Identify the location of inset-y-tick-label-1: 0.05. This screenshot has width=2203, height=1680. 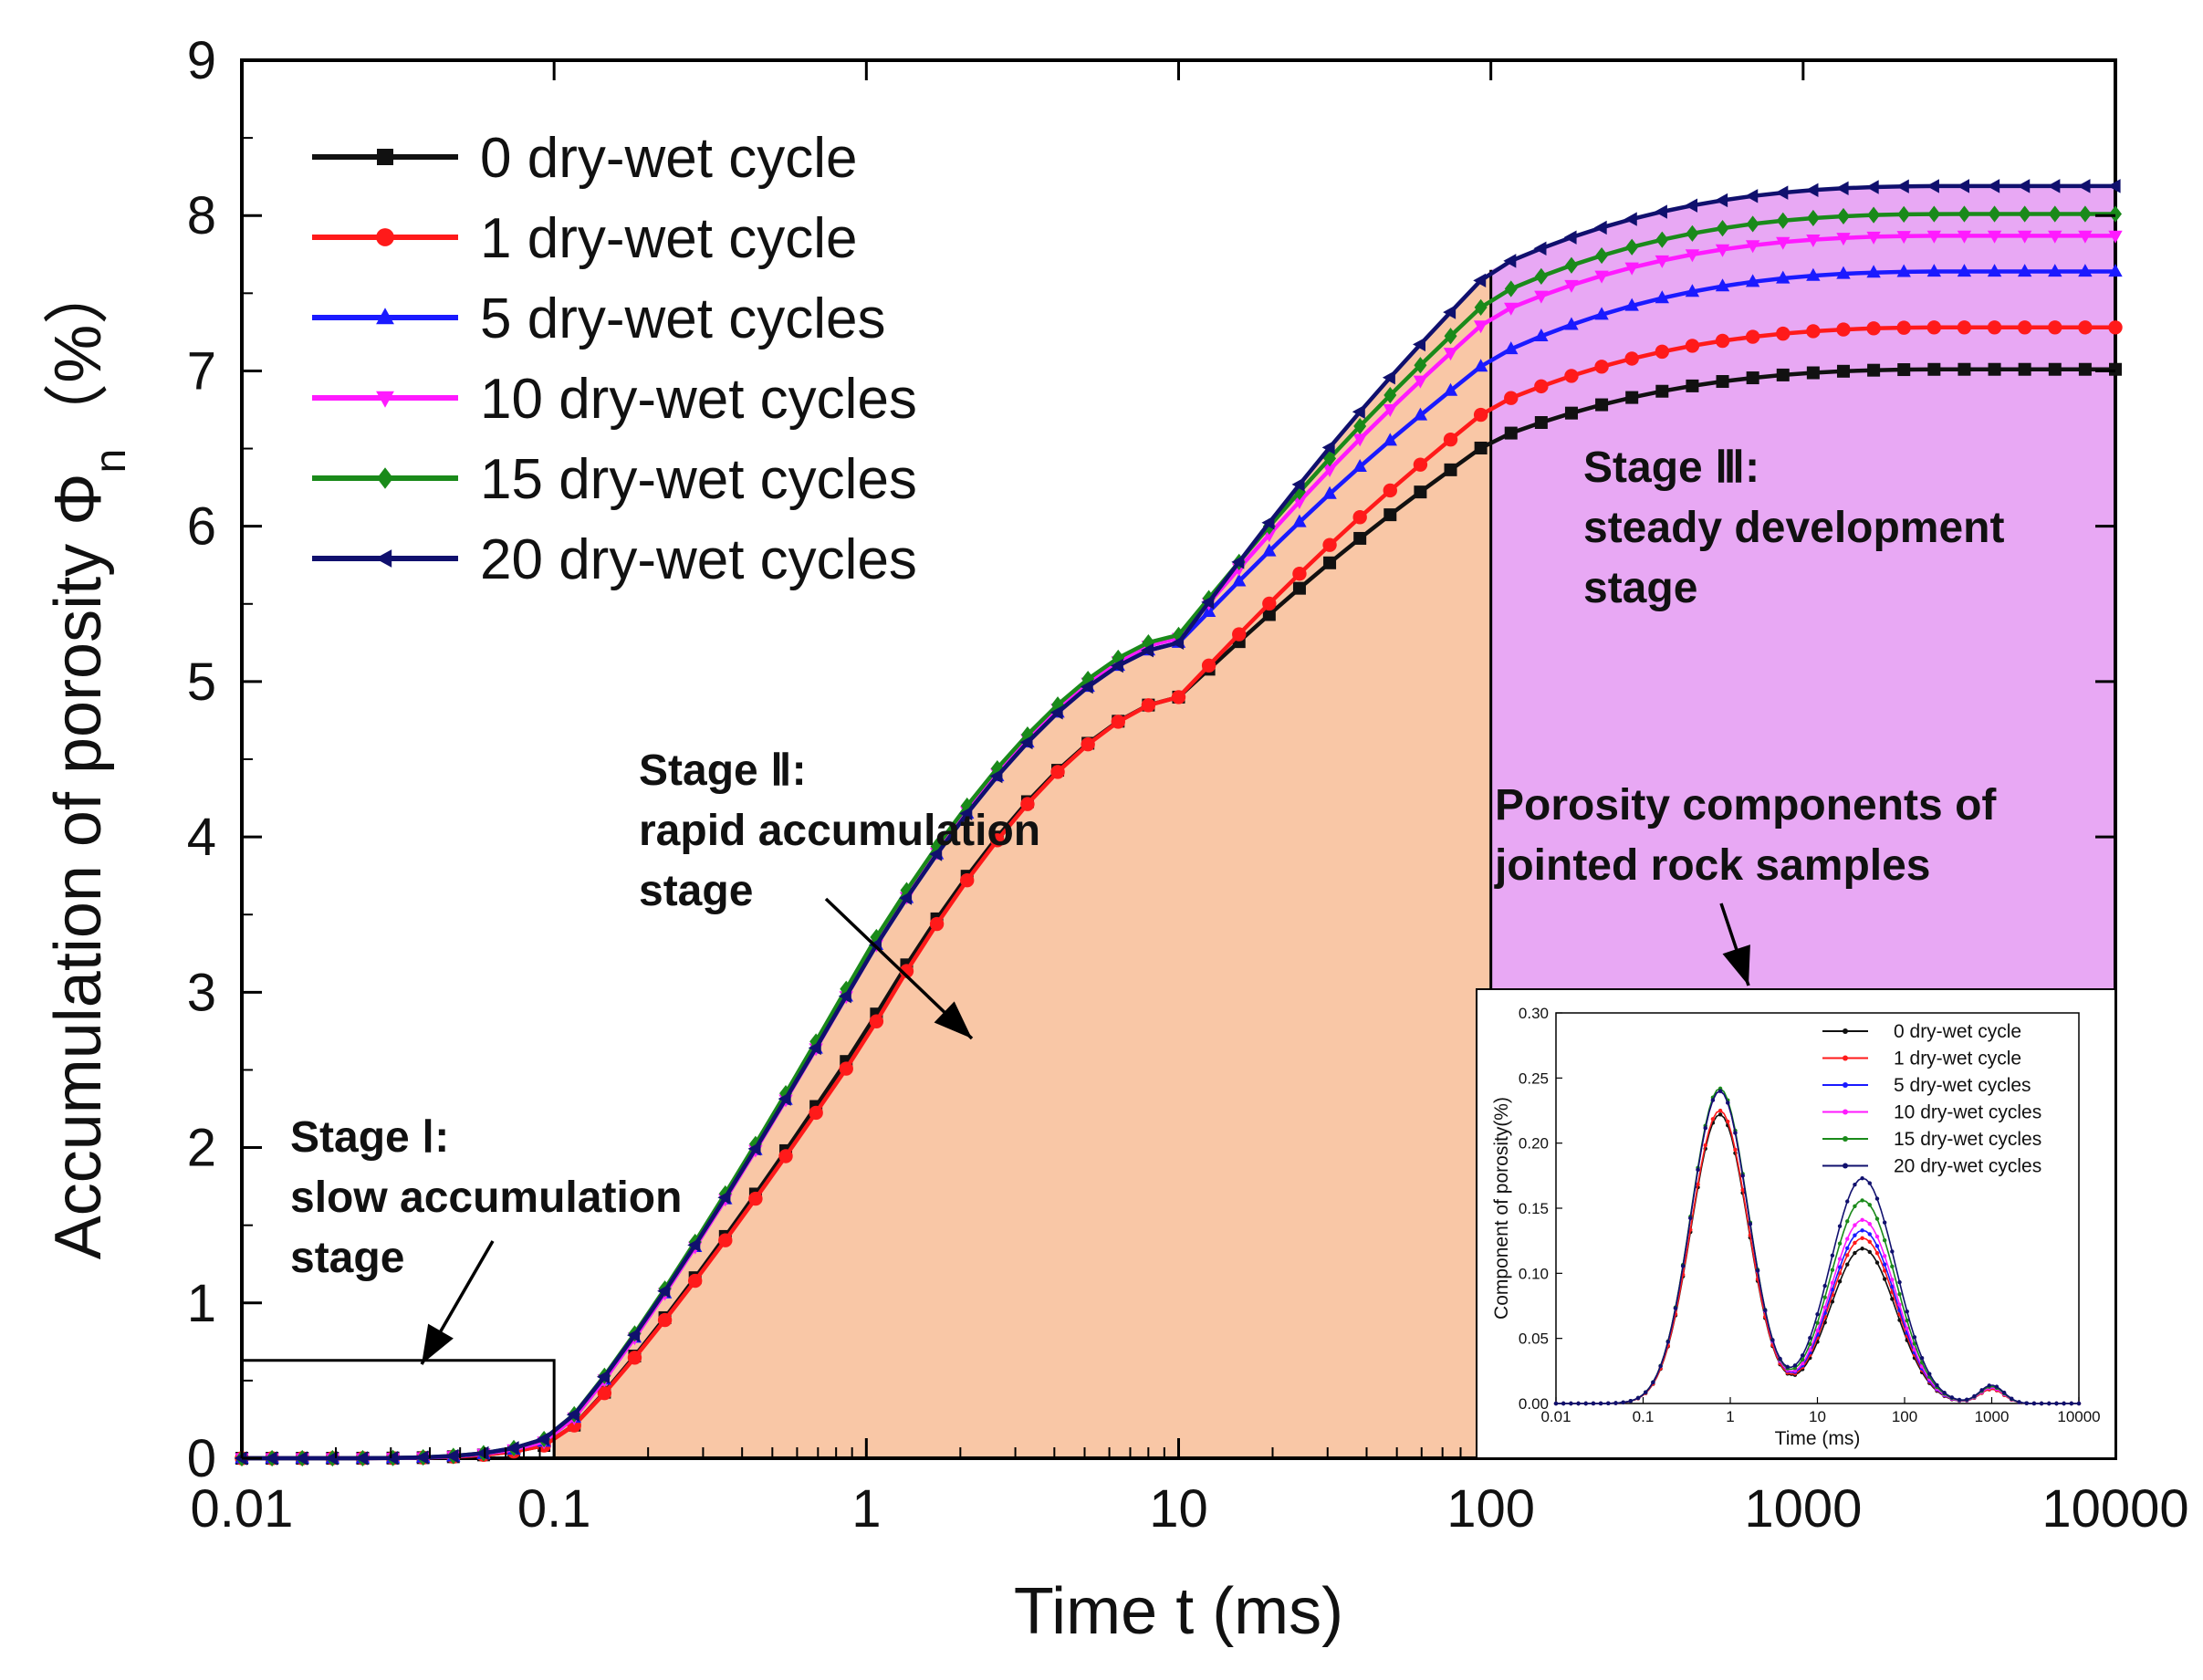
(1534, 1339).